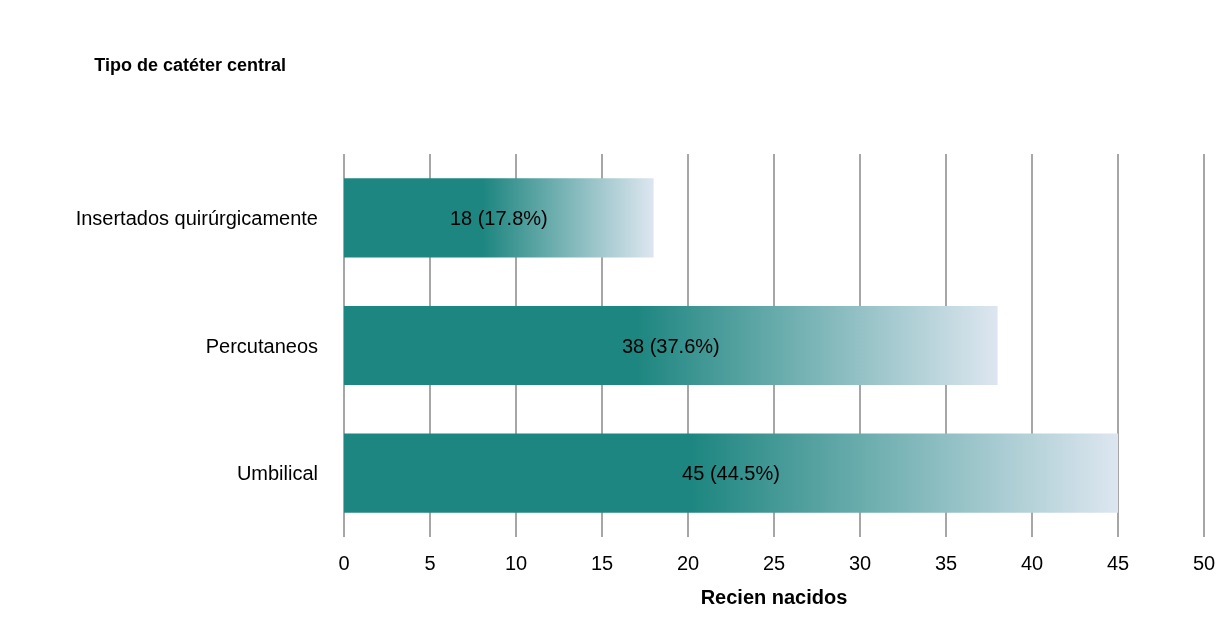  What do you see at coordinates (430, 563) in the screenshot?
I see `x-tick-label: 5` at bounding box center [430, 563].